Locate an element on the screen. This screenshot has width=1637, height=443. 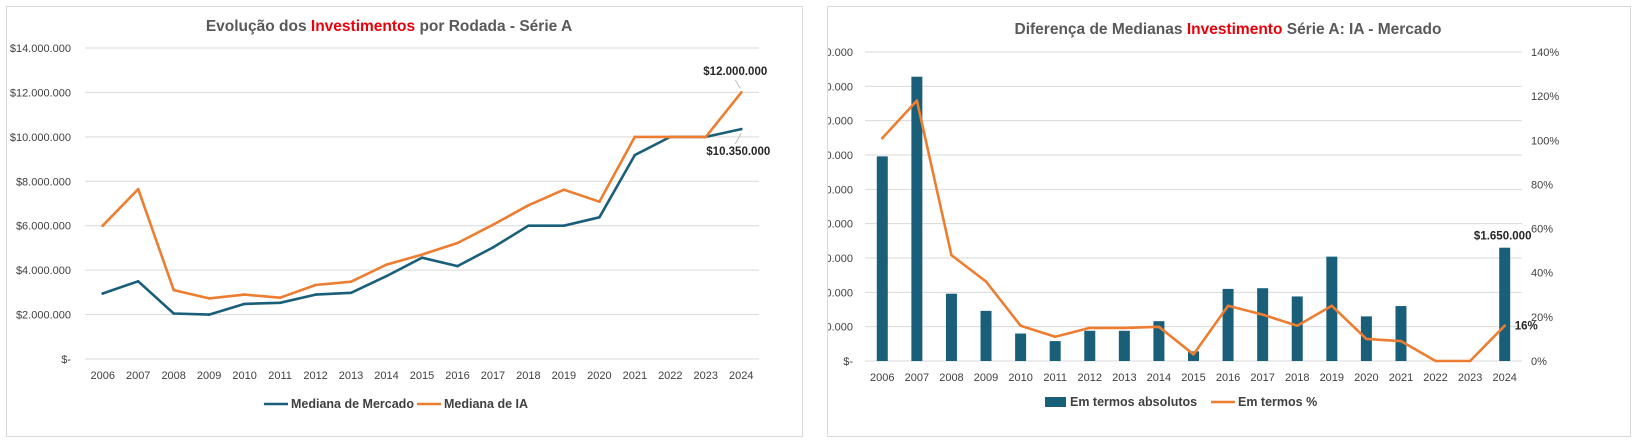
data-label-market-2024: $10.350.000 is located at coordinates (738, 152).